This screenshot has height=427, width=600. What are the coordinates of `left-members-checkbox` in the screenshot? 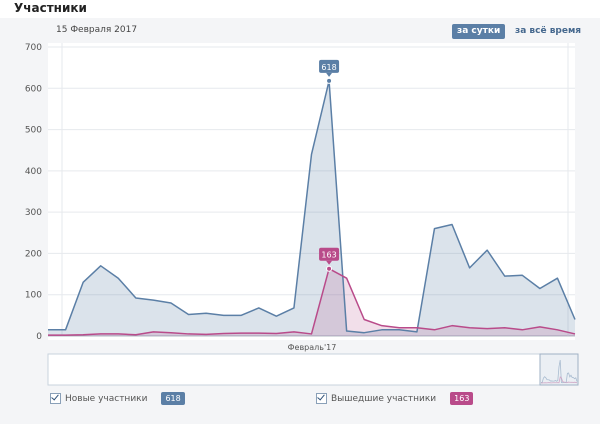 It's located at (321, 398).